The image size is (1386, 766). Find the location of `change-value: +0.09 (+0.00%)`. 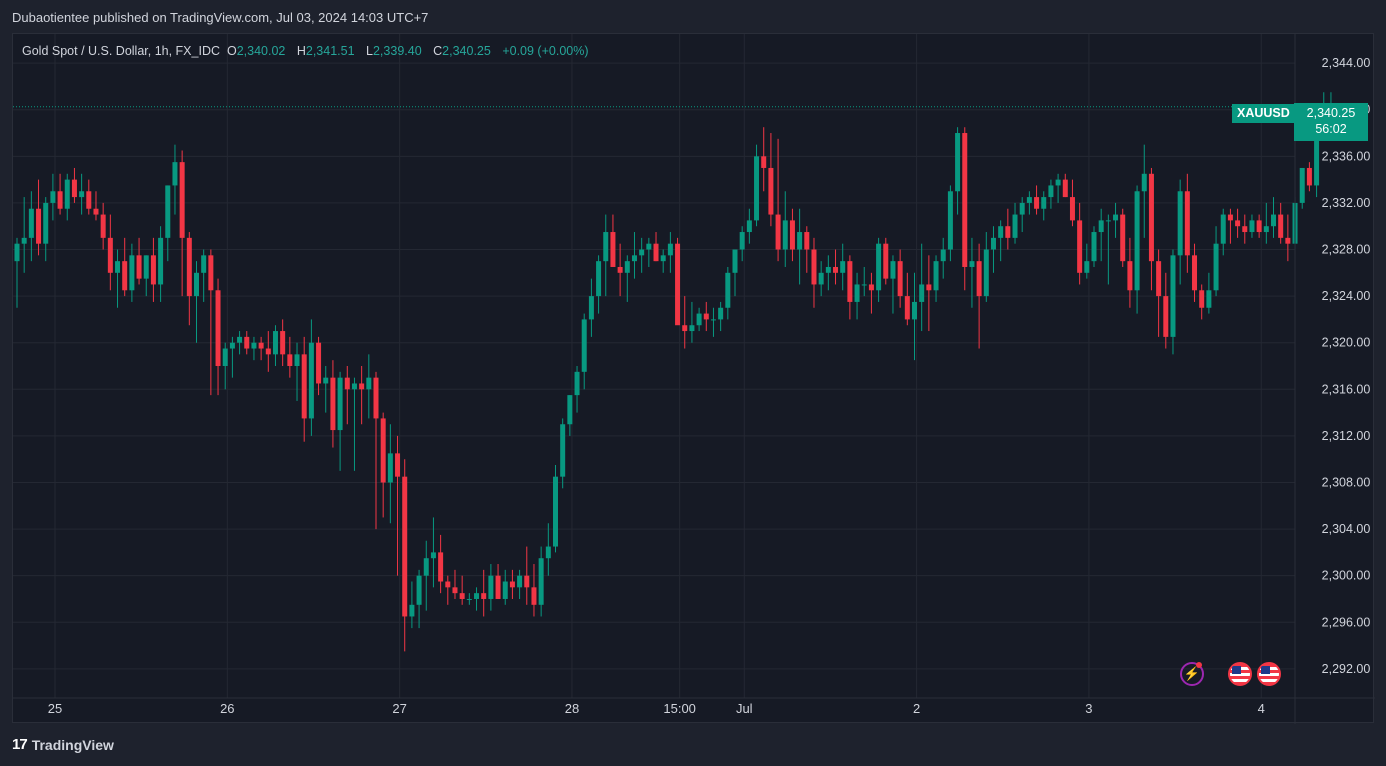

change-value: +0.09 (+0.00%) is located at coordinates (545, 51).